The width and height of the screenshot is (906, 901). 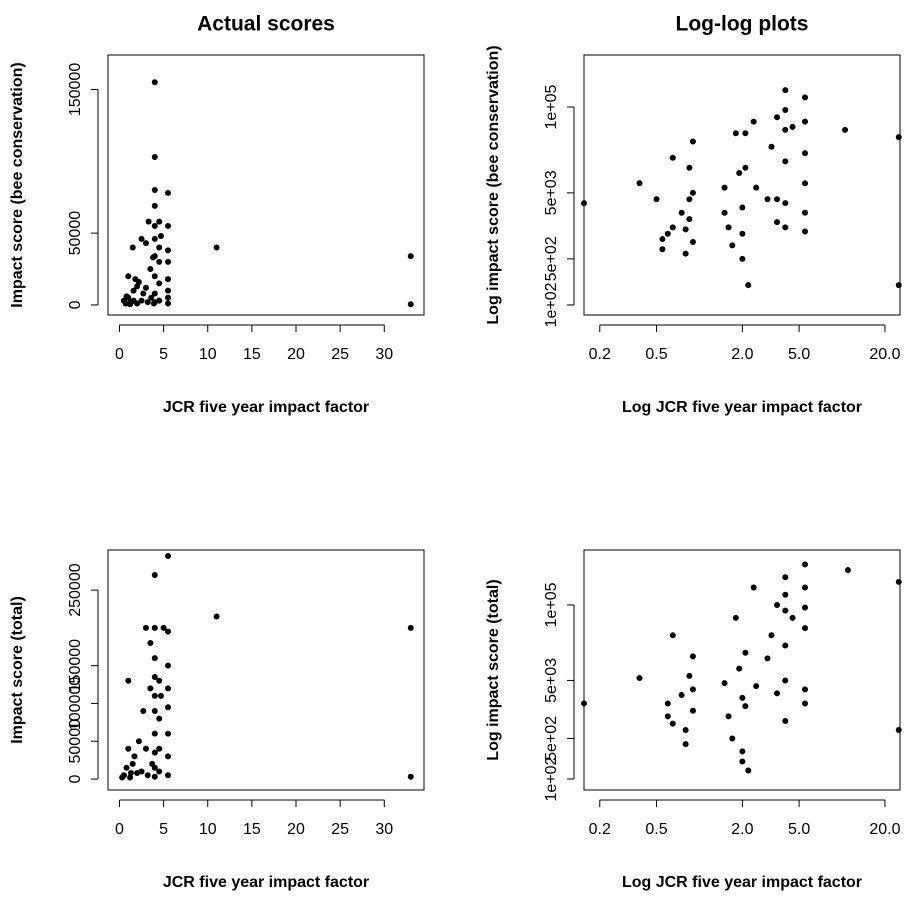 What do you see at coordinates (75, 89) in the screenshot?
I see `y-tick-label: 150000` at bounding box center [75, 89].